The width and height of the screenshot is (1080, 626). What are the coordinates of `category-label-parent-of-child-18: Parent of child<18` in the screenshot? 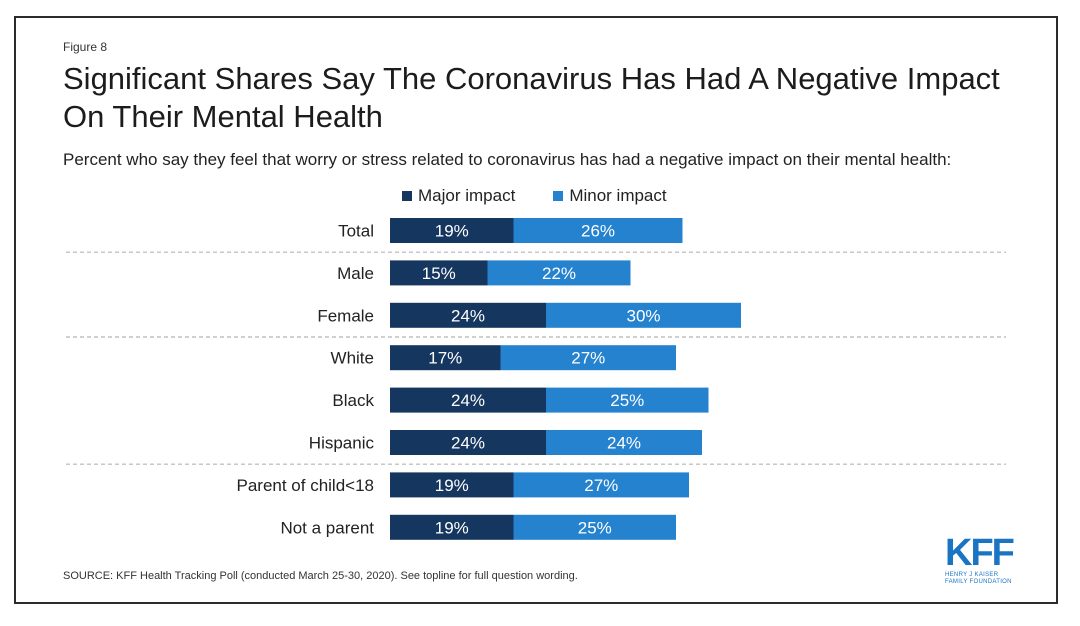 It's located at (305, 485).